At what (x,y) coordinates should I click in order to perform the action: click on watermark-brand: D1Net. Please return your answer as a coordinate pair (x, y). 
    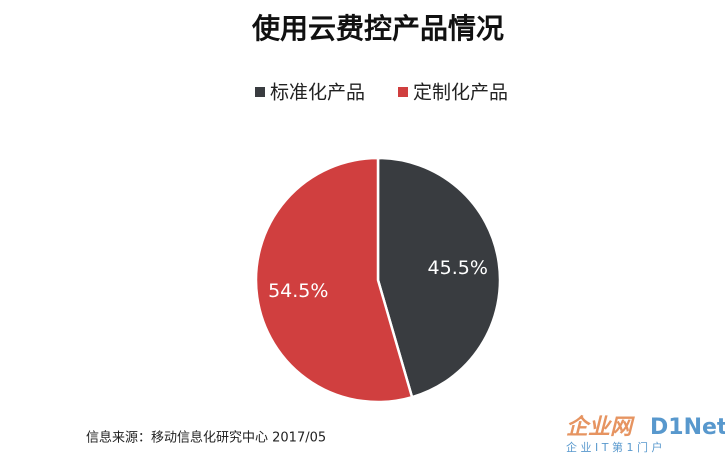
    Looking at the image, I should click on (687, 427).